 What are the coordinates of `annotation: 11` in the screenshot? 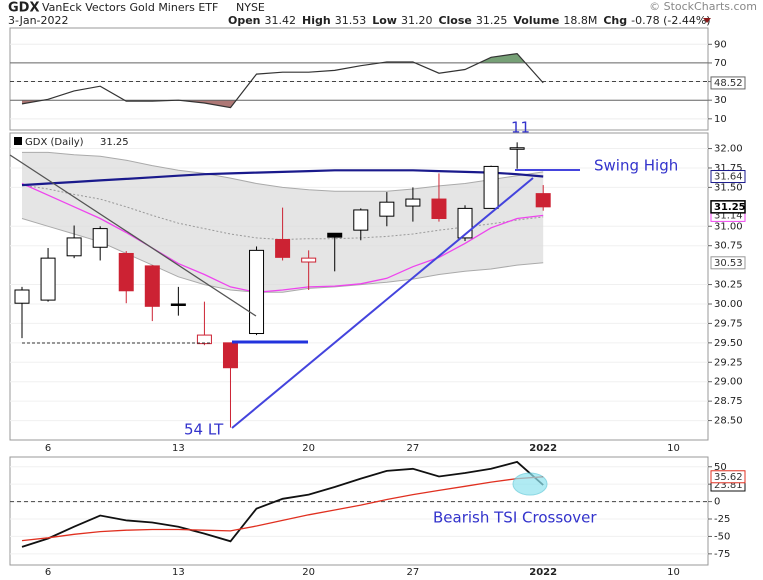 It's located at (520, 128).